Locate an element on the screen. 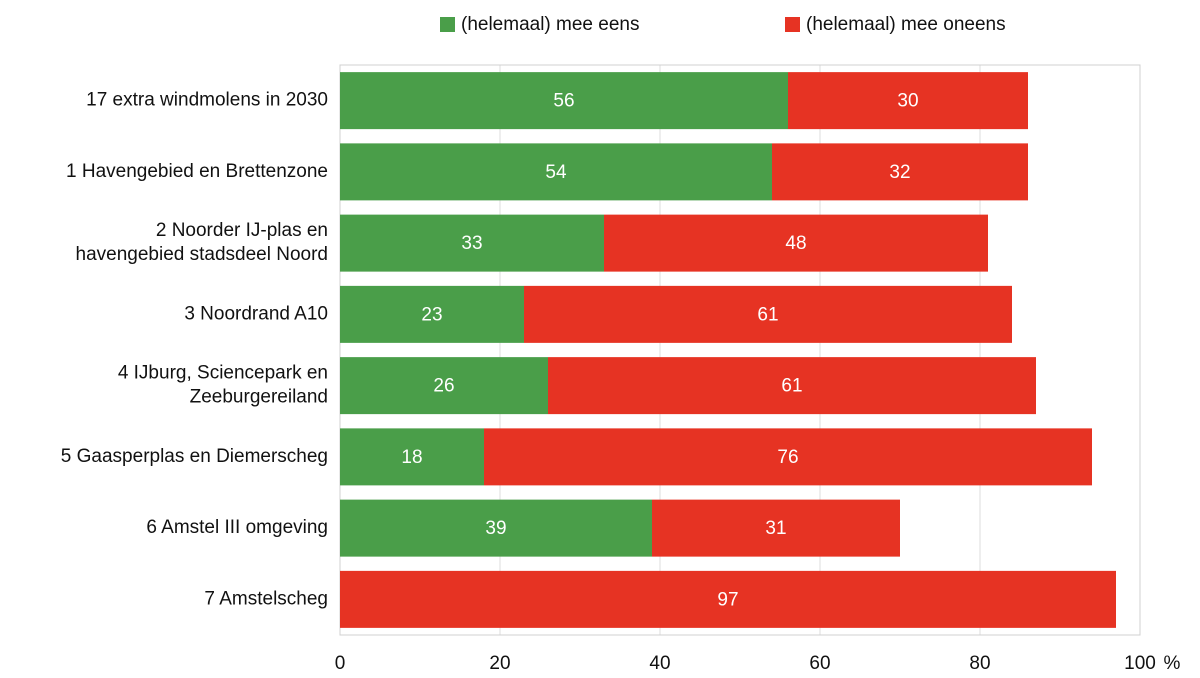 The width and height of the screenshot is (1200, 678). data-label: 26 is located at coordinates (443, 386).